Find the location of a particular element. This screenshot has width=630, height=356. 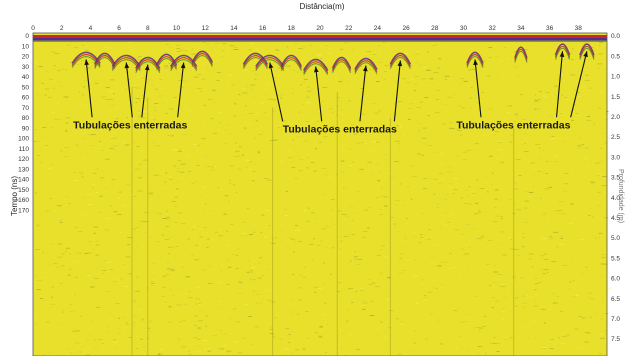

x-tick-label: 22 is located at coordinates (349, 28).